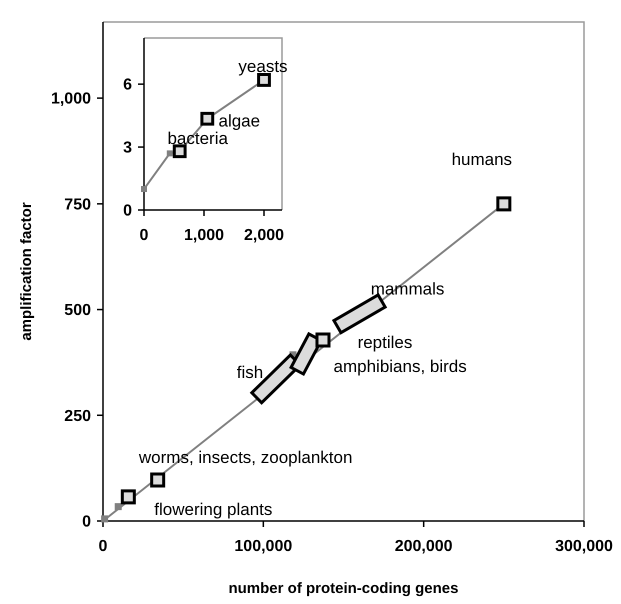 Image resolution: width=621 pixels, height=604 pixels. What do you see at coordinates (26, 271) in the screenshot?
I see `y-axis-title: amplification factor` at bounding box center [26, 271].